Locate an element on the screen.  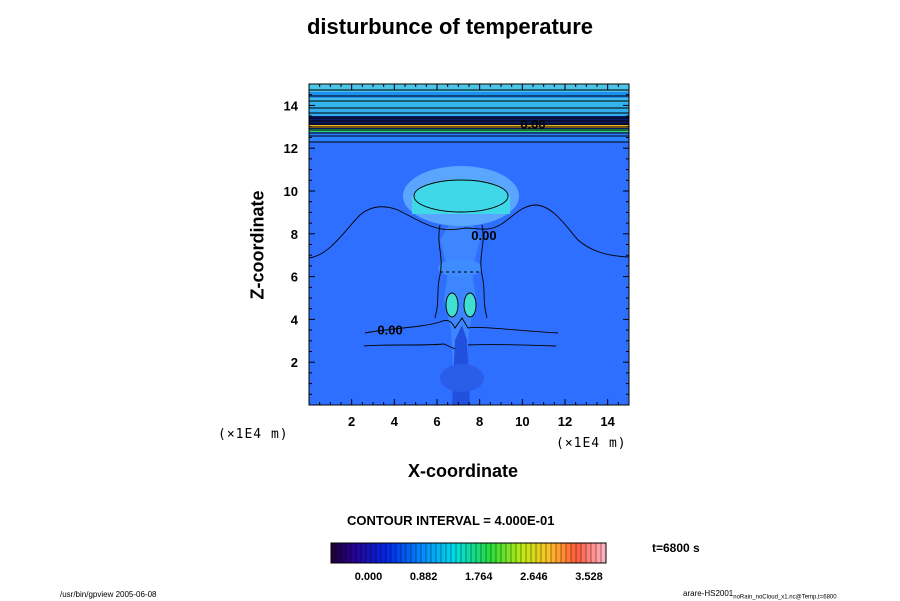
contour-zero-lower is located at coordinates (461, 325).